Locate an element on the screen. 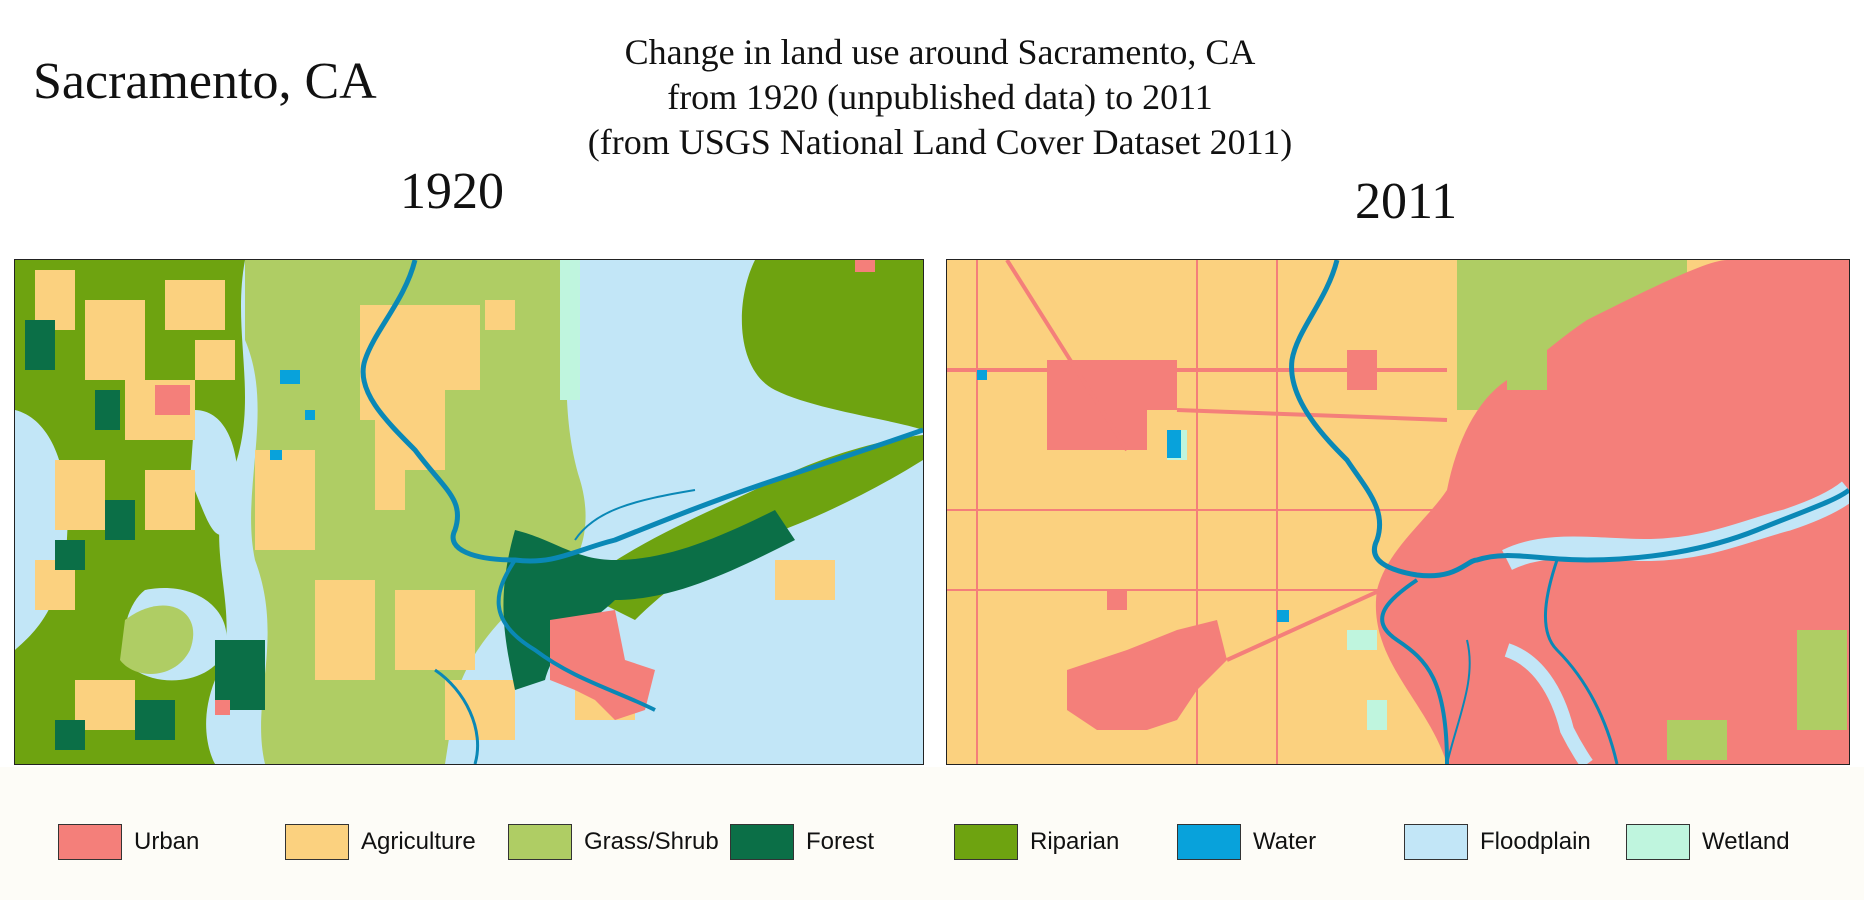 The width and height of the screenshot is (1864, 900). legend-item-agriculture: Agriculture is located at coordinates (380, 842).